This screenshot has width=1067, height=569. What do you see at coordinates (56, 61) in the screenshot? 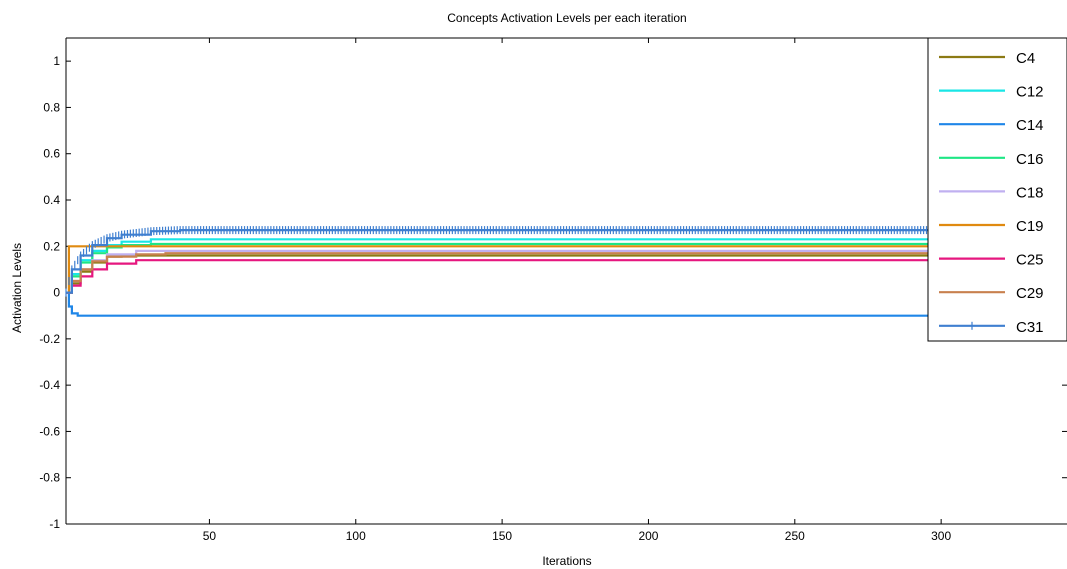
I see `y-tick-label: 1` at bounding box center [56, 61].